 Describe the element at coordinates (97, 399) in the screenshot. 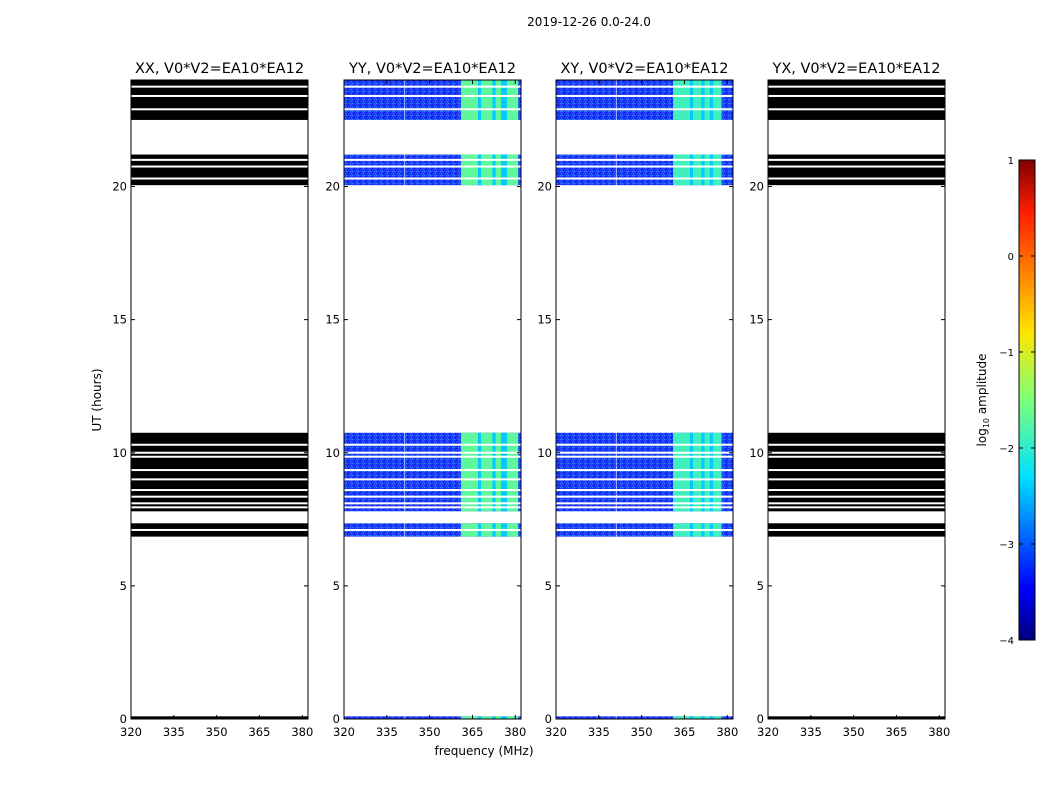

I see `y-axis-label: UT (hours)` at that location.